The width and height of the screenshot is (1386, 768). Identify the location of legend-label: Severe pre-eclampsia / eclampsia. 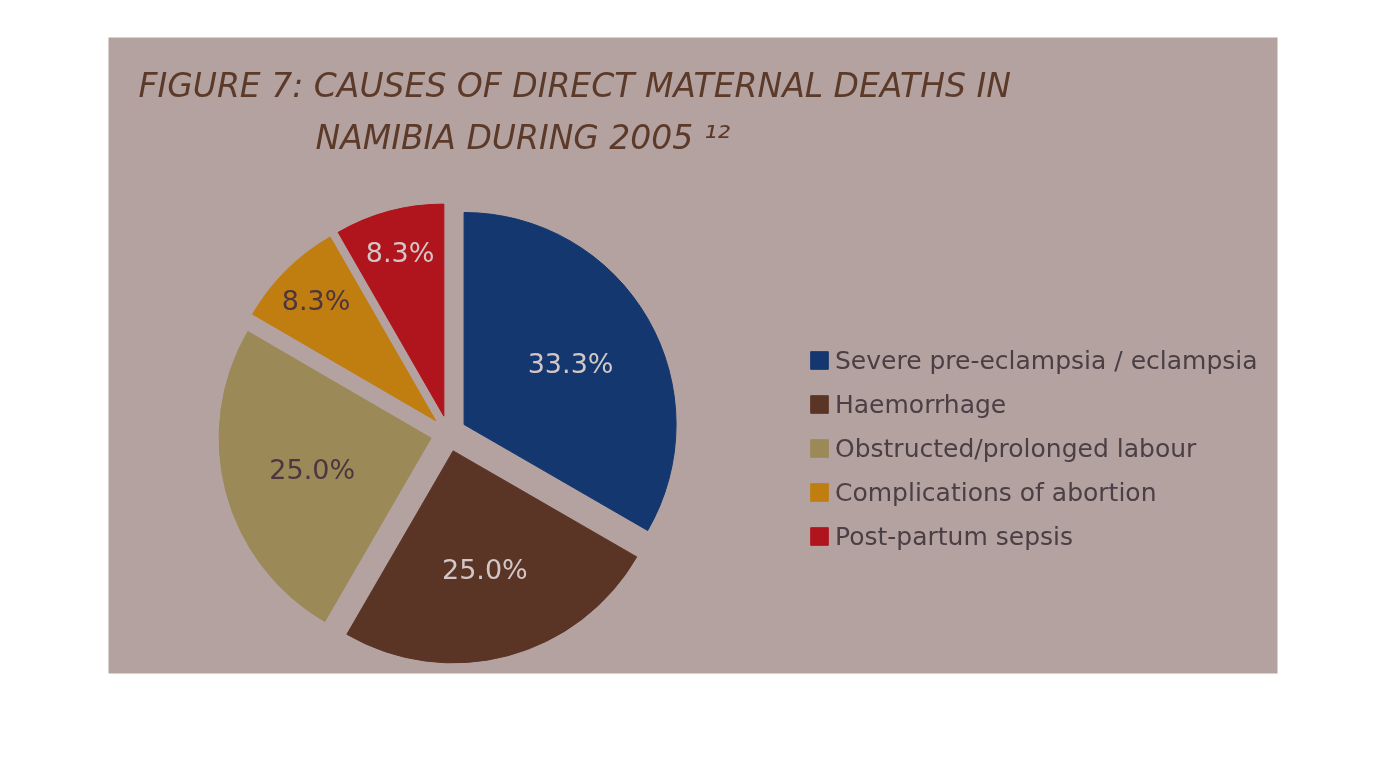
(1046, 360).